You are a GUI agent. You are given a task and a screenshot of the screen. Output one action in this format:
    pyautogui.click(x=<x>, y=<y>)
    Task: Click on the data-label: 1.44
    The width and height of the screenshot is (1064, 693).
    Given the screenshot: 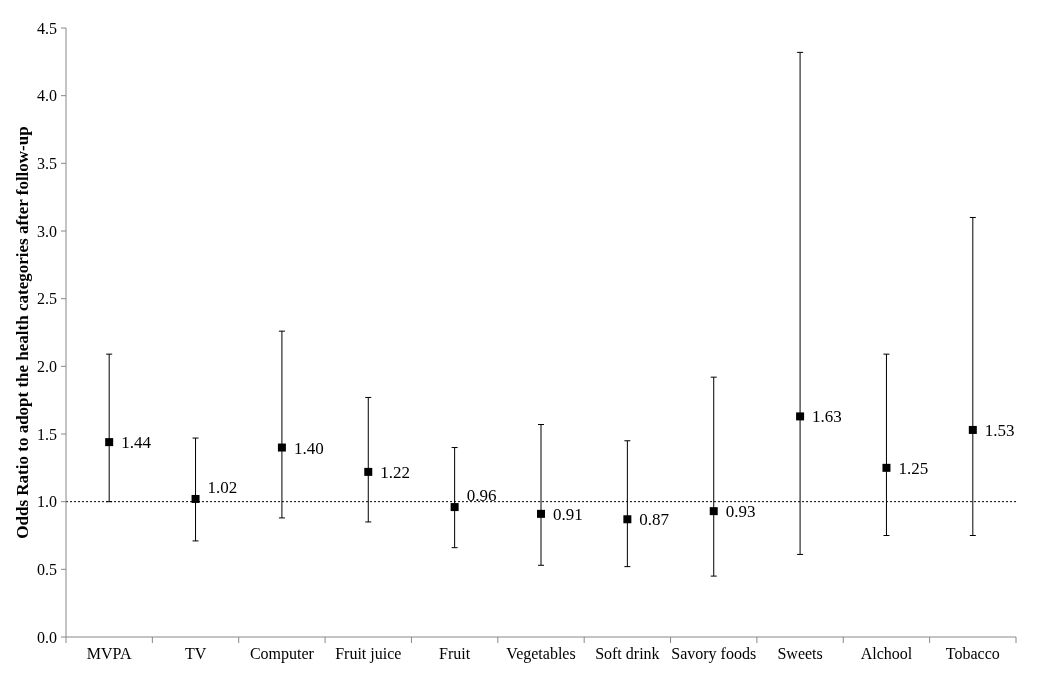 What is the action you would take?
    pyautogui.click(x=136, y=443)
    